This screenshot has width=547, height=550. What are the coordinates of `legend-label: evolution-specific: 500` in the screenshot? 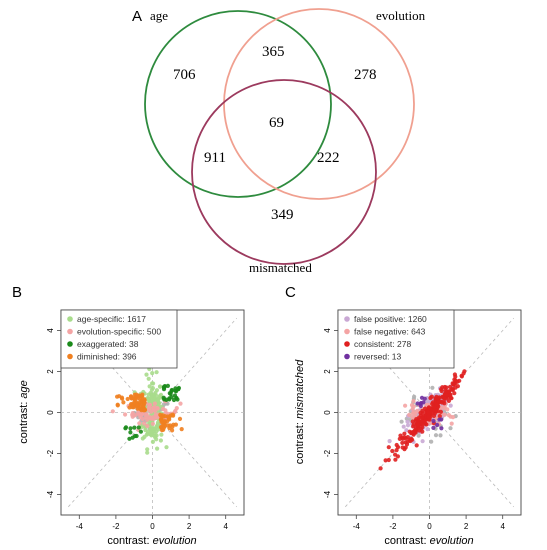 It's located at (119, 332).